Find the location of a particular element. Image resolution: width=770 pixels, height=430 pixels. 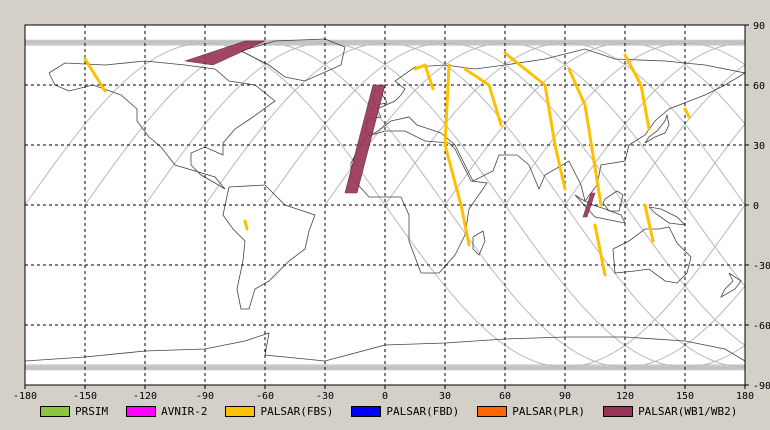

y-tick-label: 0 is located at coordinates (756, 206).